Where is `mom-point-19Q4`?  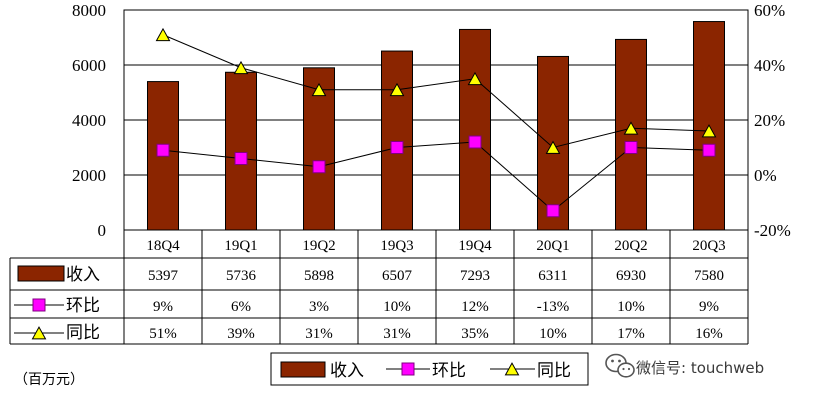
mom-point-19Q4 is located at coordinates (475, 142).